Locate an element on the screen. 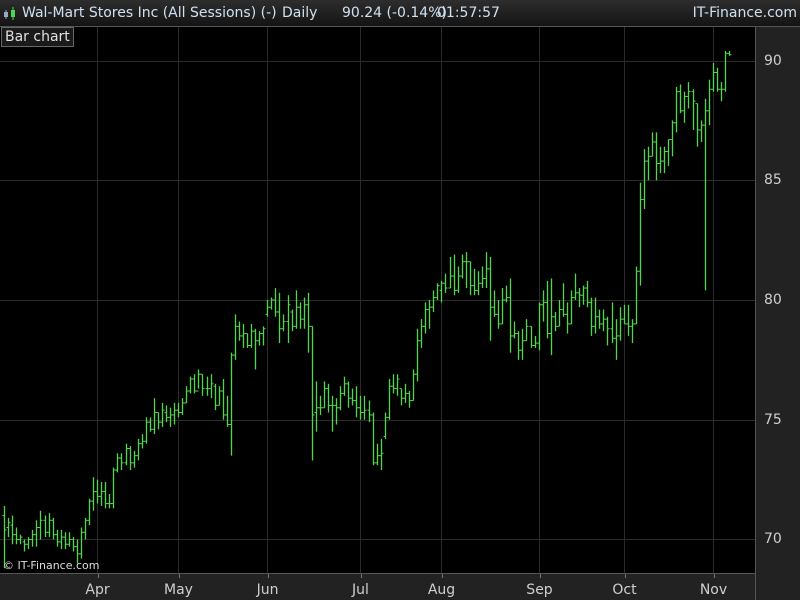 The image size is (800, 600). interval-label: Daily is located at coordinates (300, 13).